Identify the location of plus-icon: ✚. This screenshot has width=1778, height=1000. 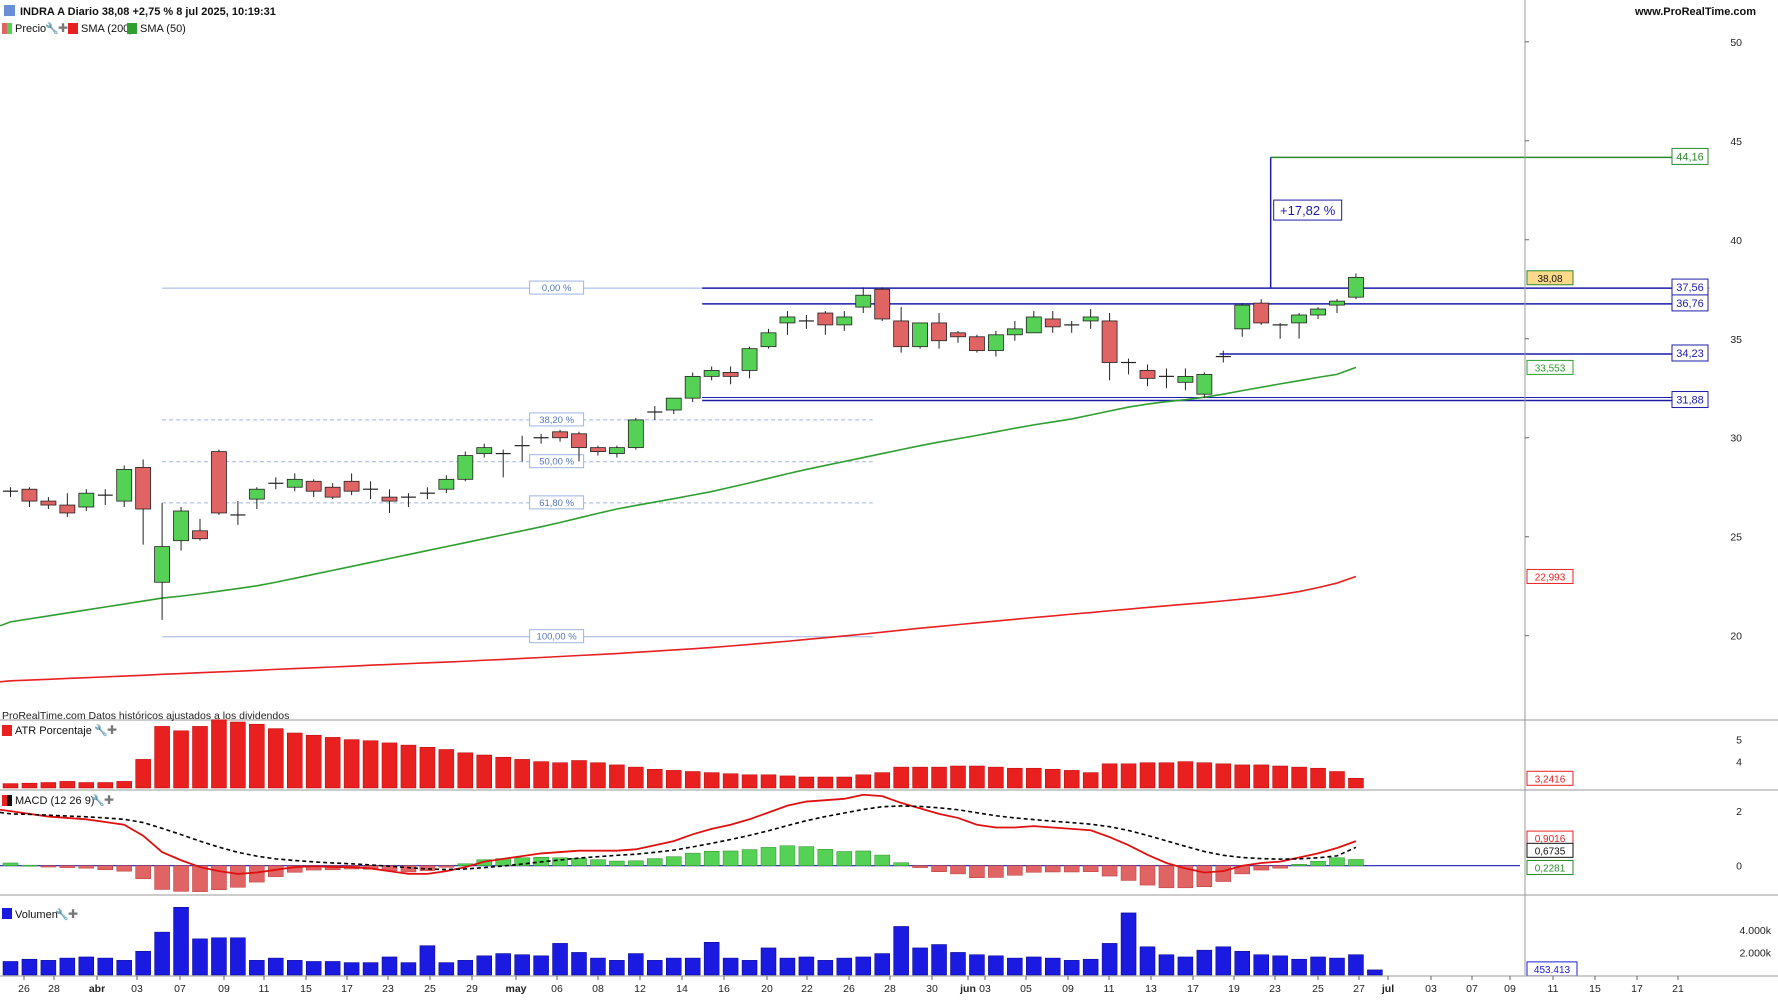
(63, 28).